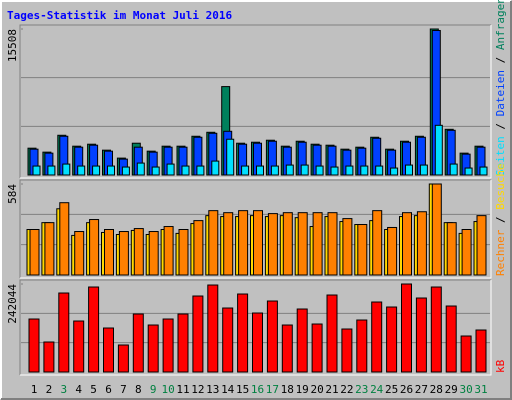 The image size is (512, 400). What do you see at coordinates (123, 389) in the screenshot?
I see `x-tick-label: 7` at bounding box center [123, 389].